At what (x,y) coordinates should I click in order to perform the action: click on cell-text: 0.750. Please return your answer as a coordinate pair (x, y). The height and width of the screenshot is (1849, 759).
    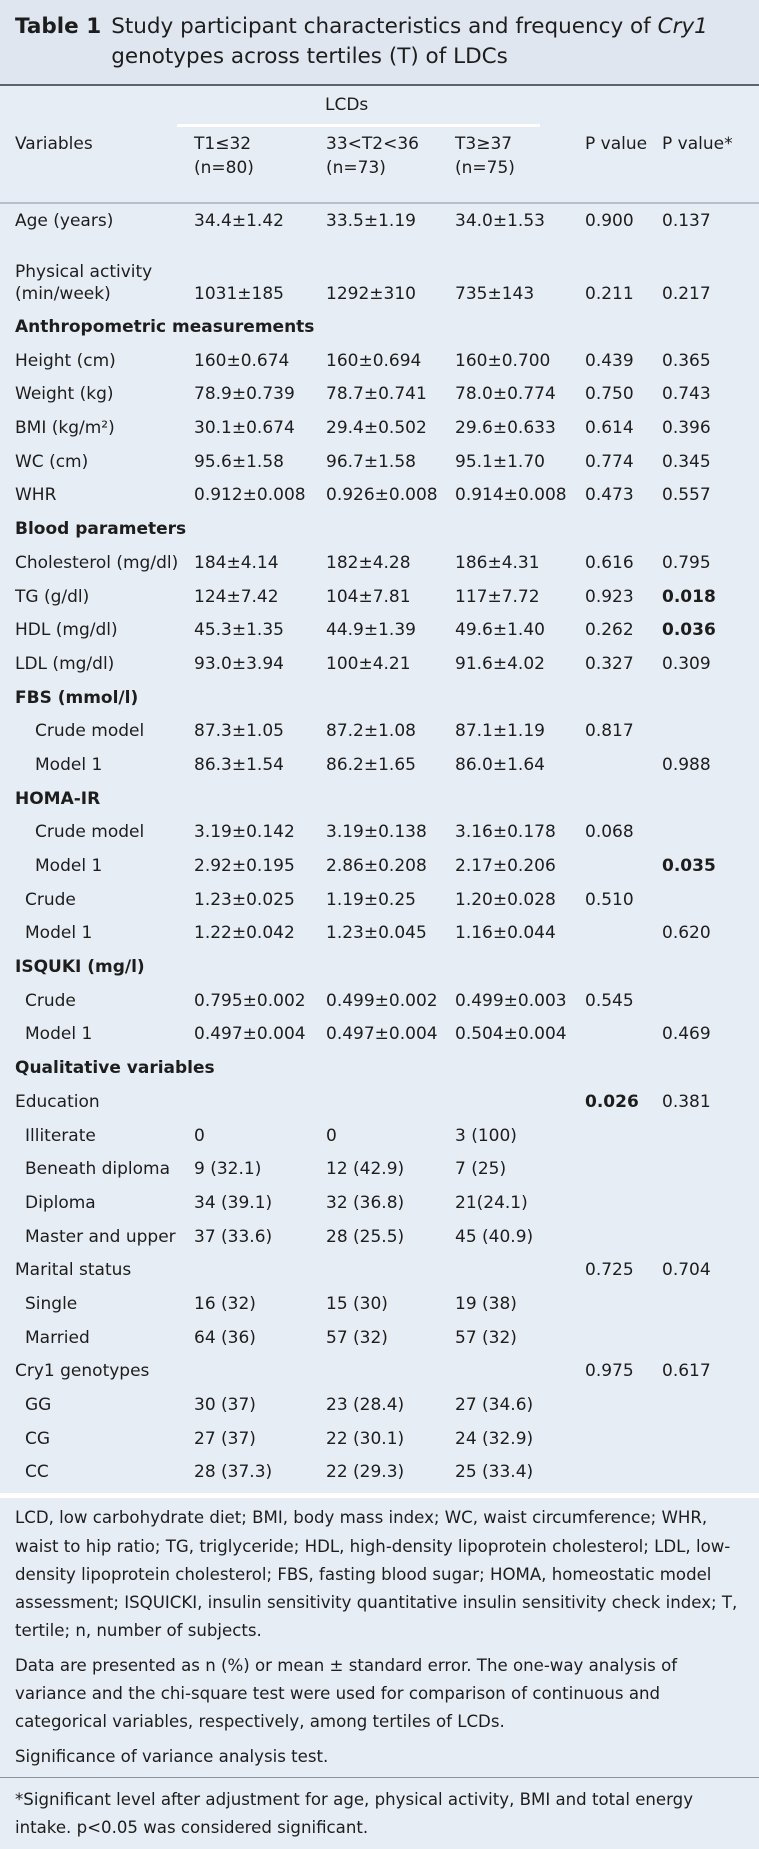
    Looking at the image, I should click on (609, 394).